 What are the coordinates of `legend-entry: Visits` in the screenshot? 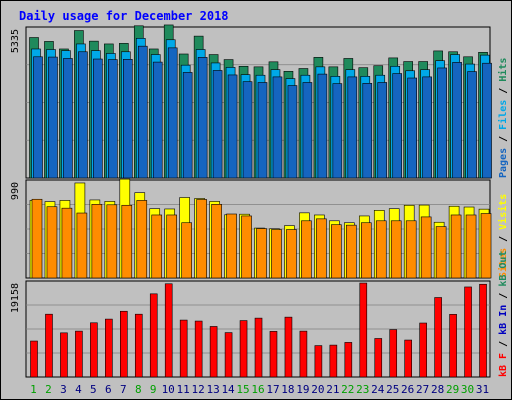 It's located at (503, 212).